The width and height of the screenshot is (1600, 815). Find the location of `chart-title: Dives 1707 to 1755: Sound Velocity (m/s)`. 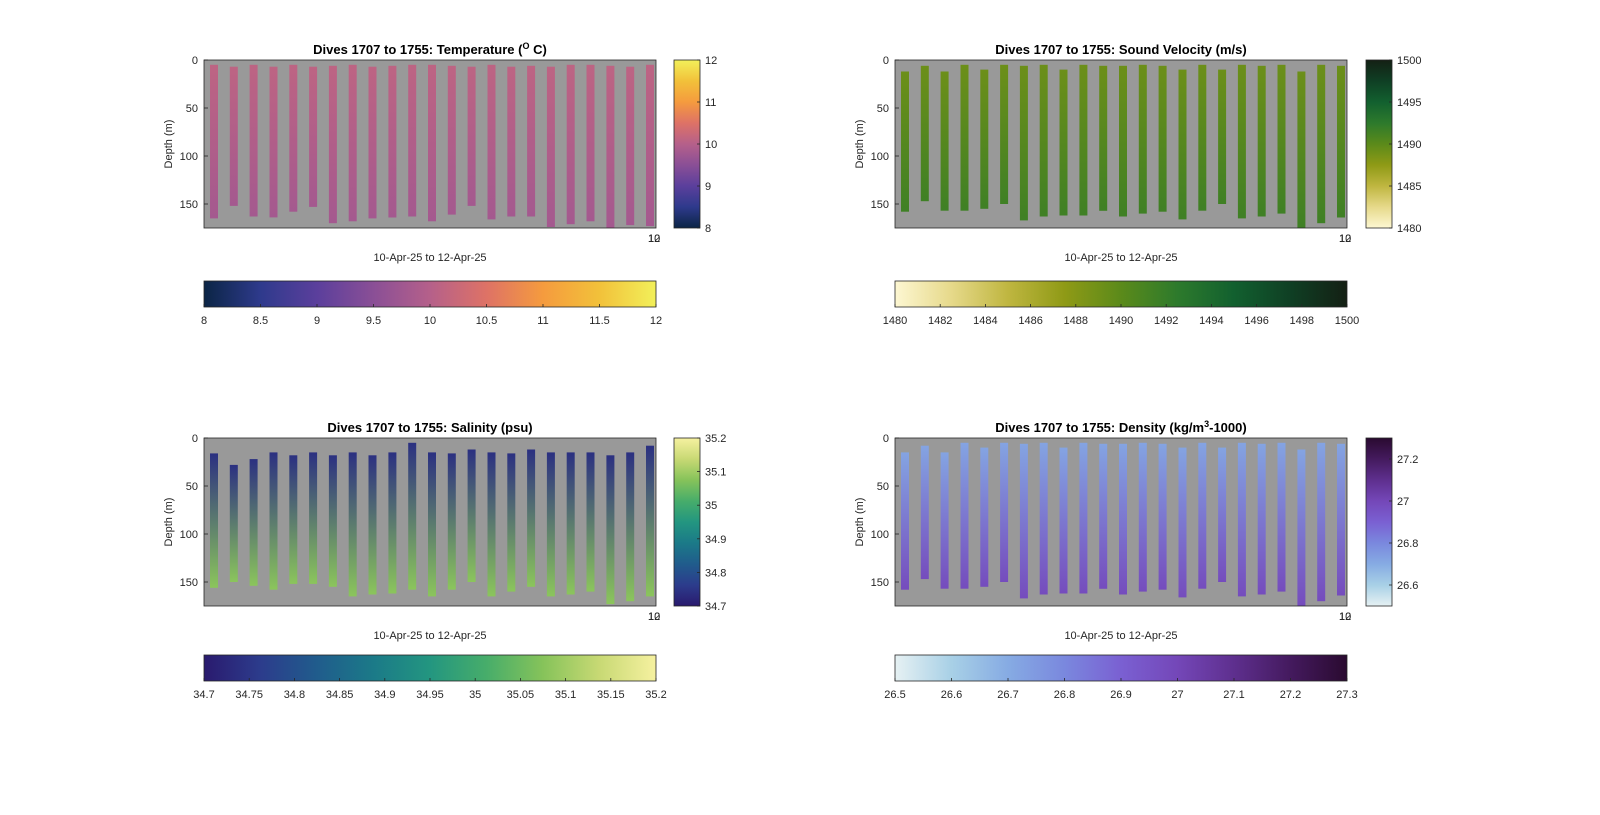

chart-title: Dives 1707 to 1755: Sound Velocity (m/s) is located at coordinates (1120, 49).